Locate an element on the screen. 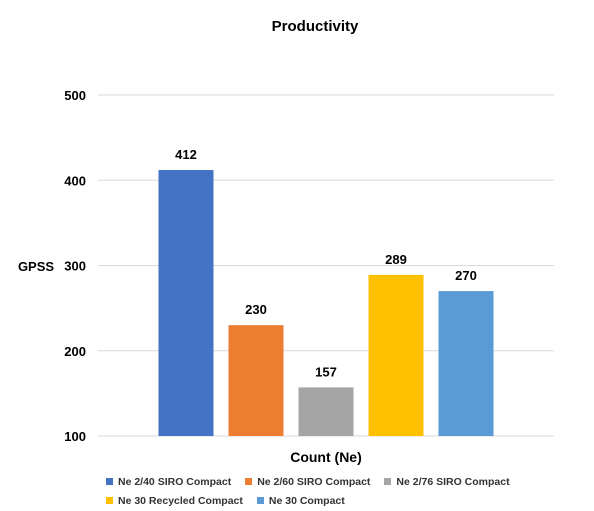 The image size is (594, 511). data-label: 157 is located at coordinates (326, 371).